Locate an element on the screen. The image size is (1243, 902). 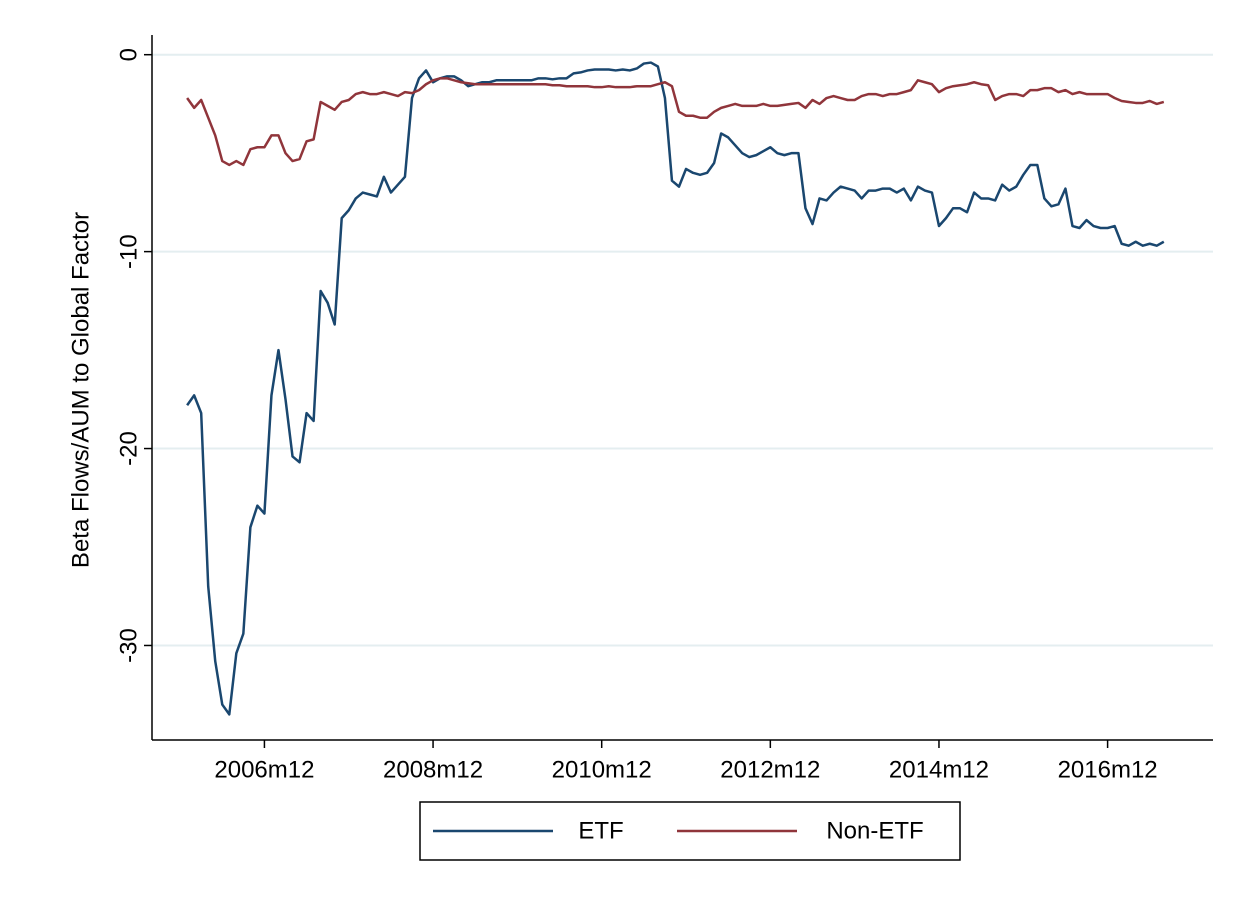
line-series is located at coordinates (675, 122).